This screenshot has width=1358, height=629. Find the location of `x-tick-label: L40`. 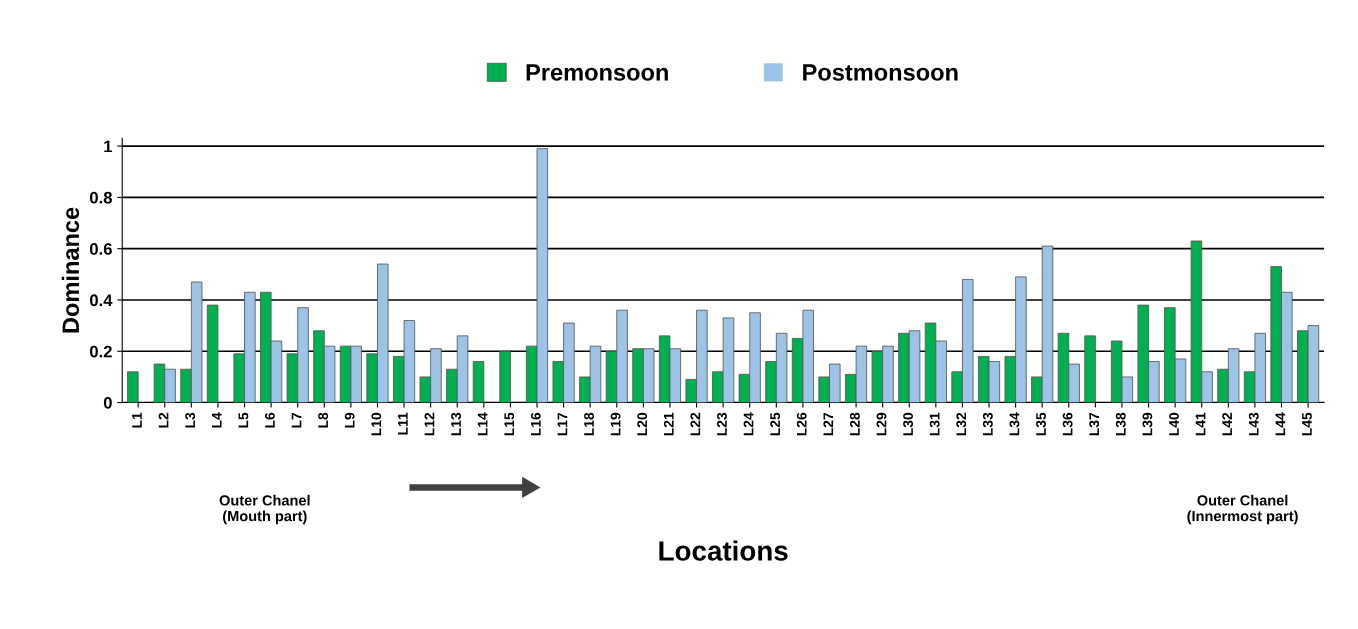

x-tick-label: L40 is located at coordinates (1174, 424).